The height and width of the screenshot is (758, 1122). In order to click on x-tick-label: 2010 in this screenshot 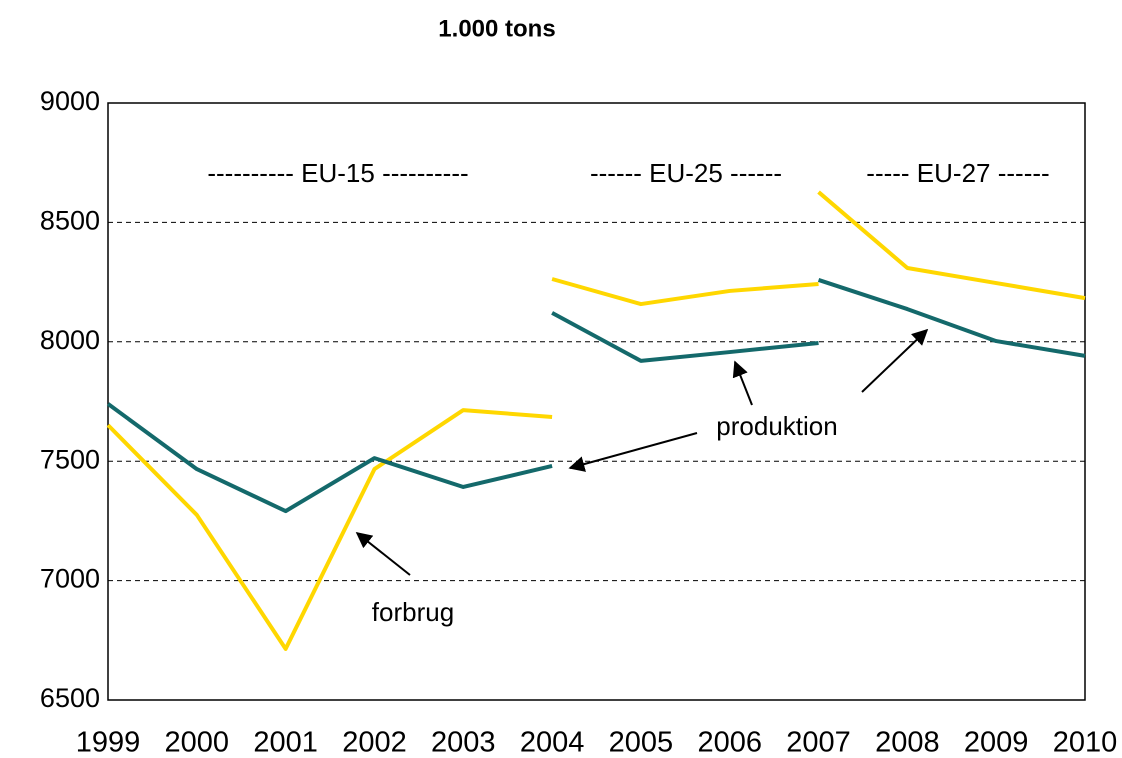, I will do `click(1085, 742)`.